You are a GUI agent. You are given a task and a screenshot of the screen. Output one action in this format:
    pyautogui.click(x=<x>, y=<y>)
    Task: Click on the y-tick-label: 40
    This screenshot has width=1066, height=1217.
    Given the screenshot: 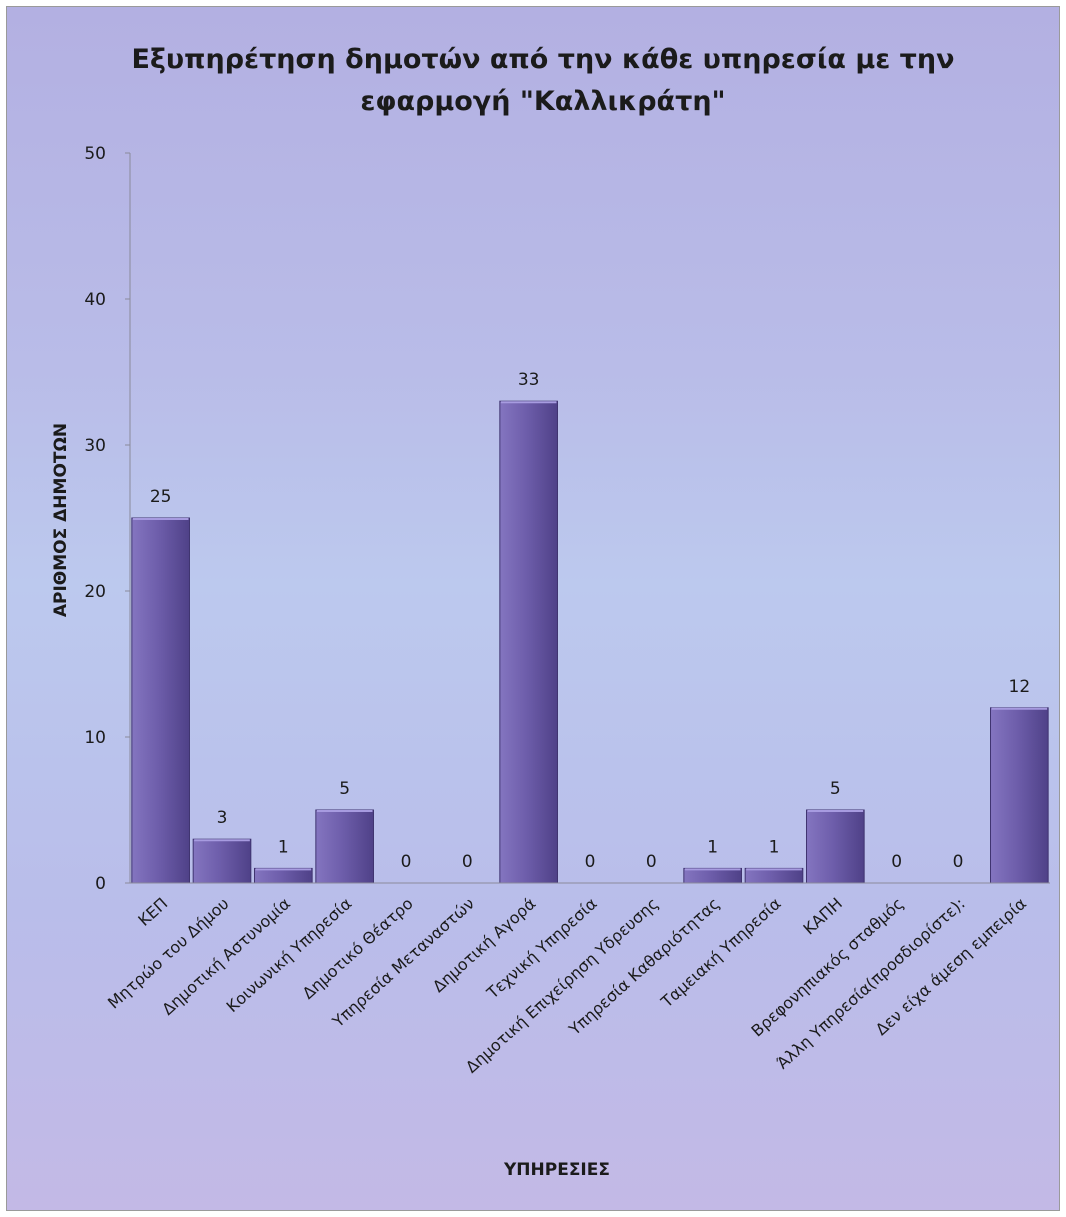 What is the action you would take?
    pyautogui.click(x=95, y=300)
    